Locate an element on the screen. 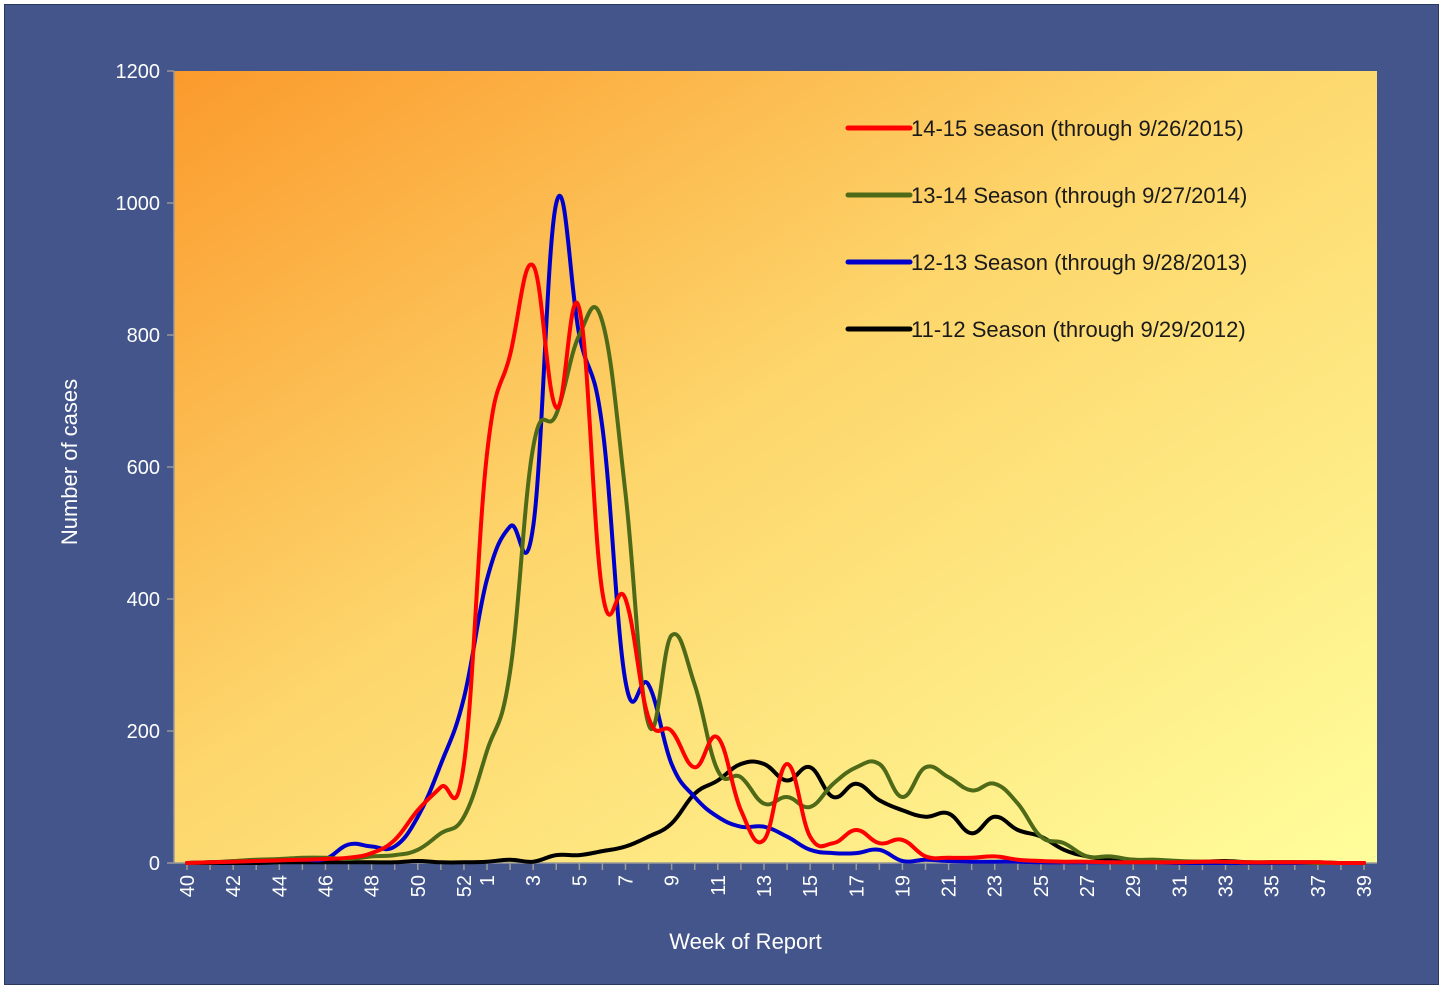 Image resolution: width=1443 pixels, height=989 pixels. y-axis-title: Number of cases is located at coordinates (69, 462).